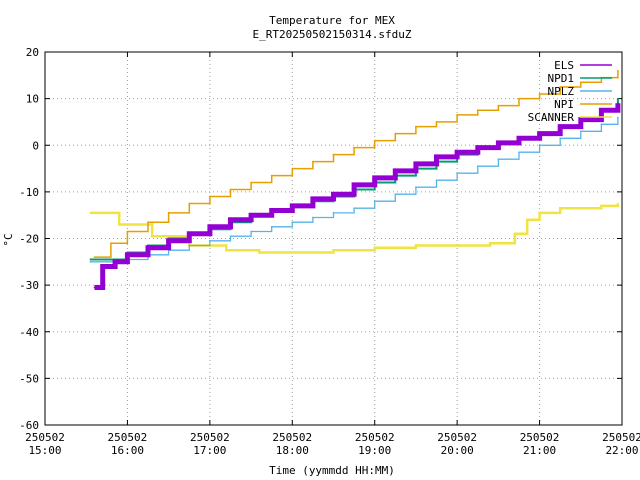 This screenshot has width=640, height=480. What do you see at coordinates (561, 78) in the screenshot?
I see `legend-label-npd1: NPD1` at bounding box center [561, 78].